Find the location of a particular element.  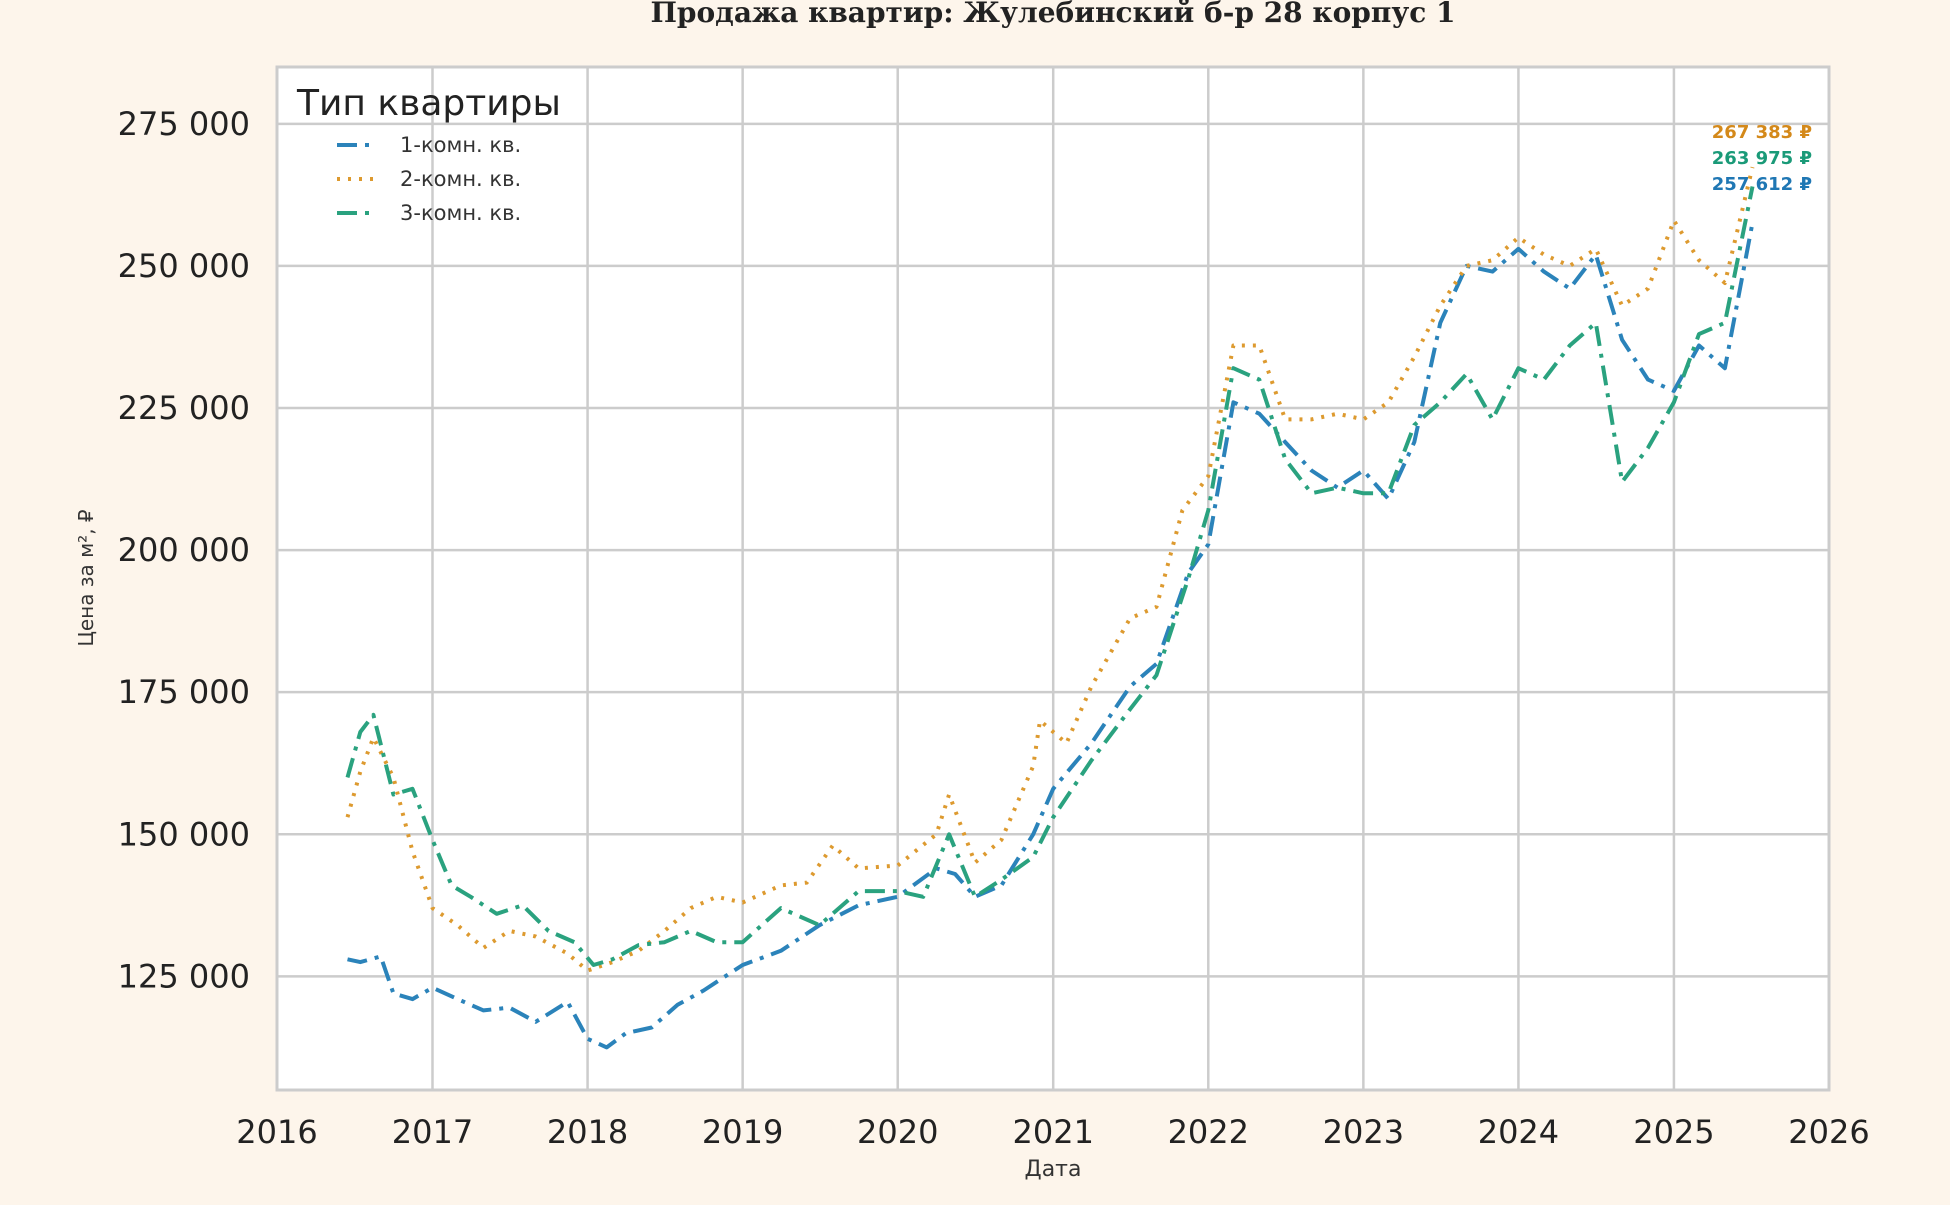

end-value-annotations: 267 383 ₽ 263 975 ₽ 257 612 ₽ is located at coordinates (1762, 158).